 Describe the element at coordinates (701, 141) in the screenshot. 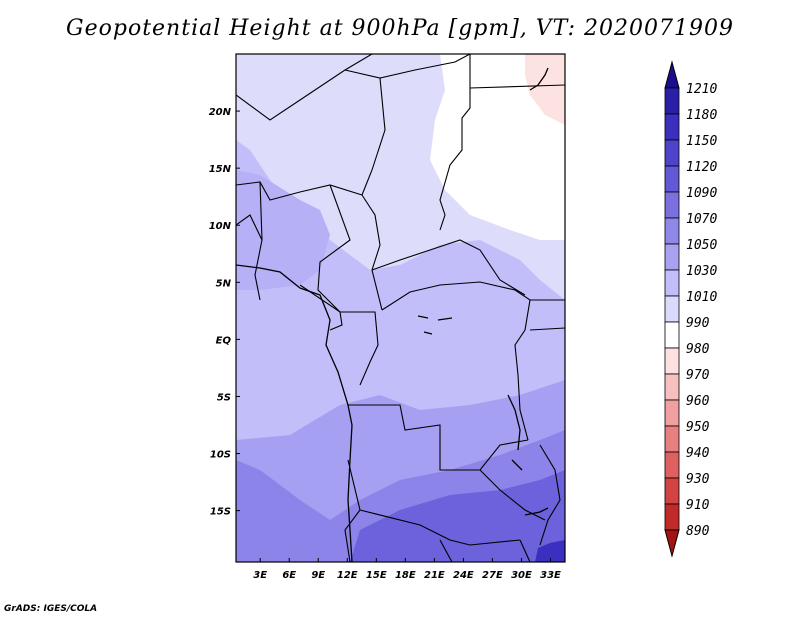

I see `colorbar-level-label: 1150` at that location.